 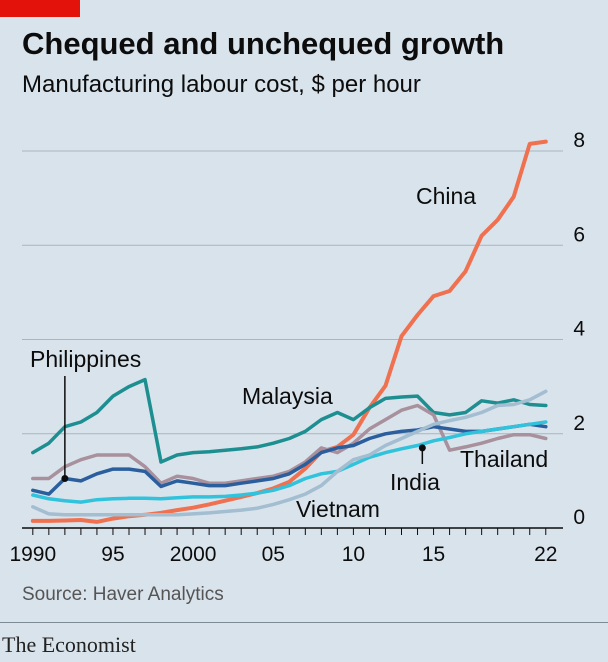 I want to click on economist-logo: The Economist, so click(x=69, y=644).